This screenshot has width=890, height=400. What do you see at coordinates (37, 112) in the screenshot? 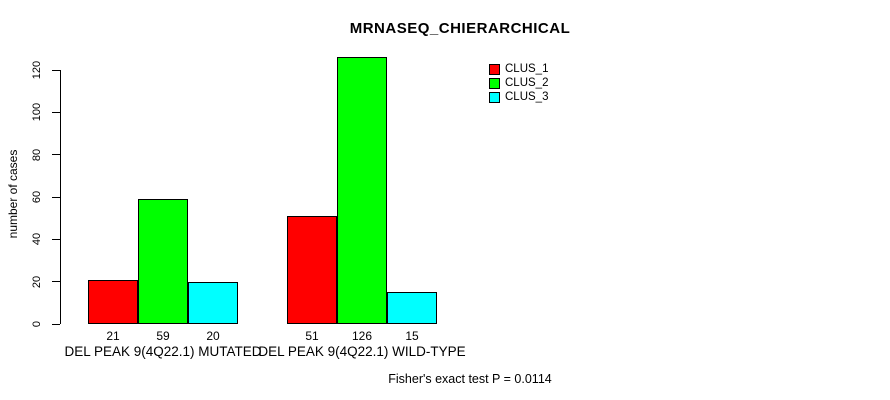
I see `y-tick-label: 100` at bounding box center [37, 112].